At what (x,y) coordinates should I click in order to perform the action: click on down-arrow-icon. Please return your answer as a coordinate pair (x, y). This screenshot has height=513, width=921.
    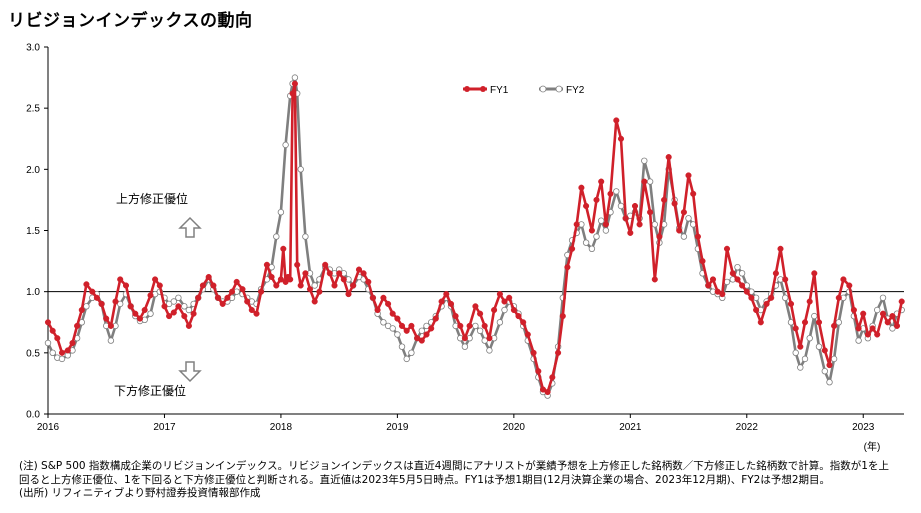
    Looking at the image, I should click on (190, 372).